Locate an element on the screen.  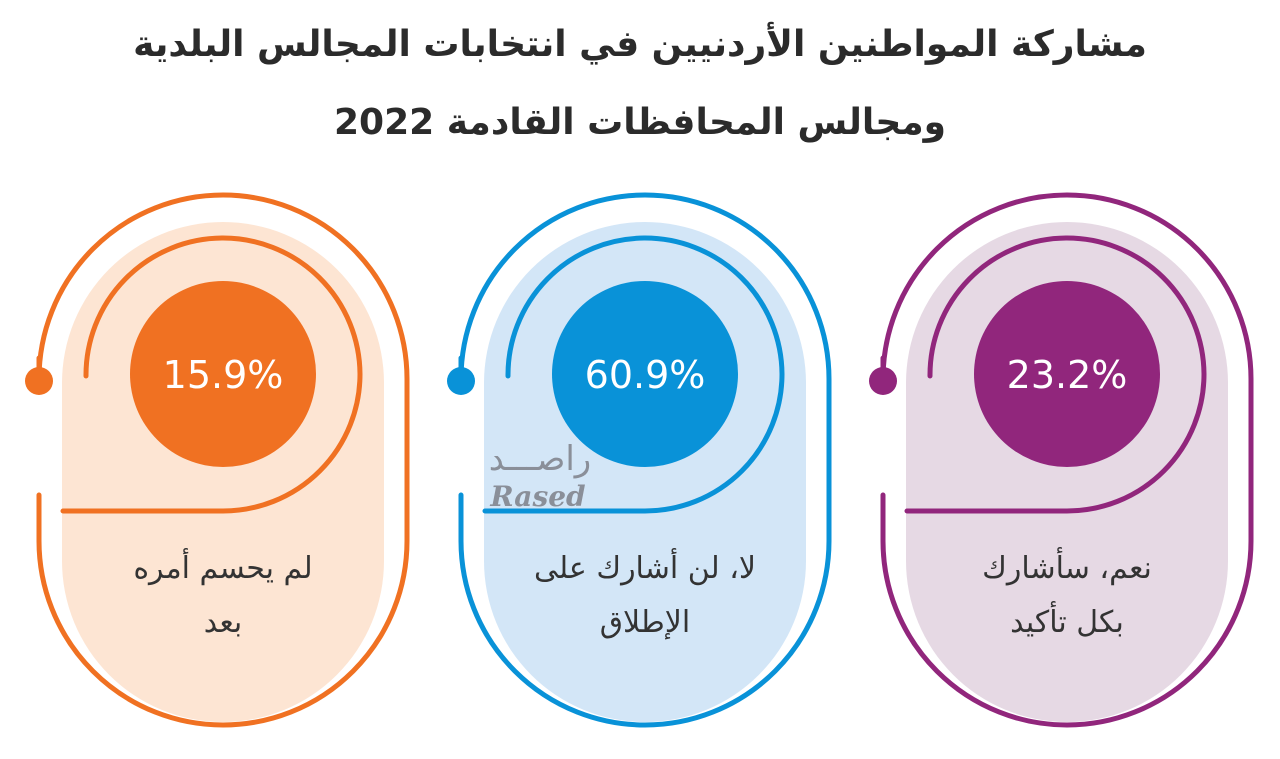
value-label-no: 60.9% is located at coordinates (645, 375).